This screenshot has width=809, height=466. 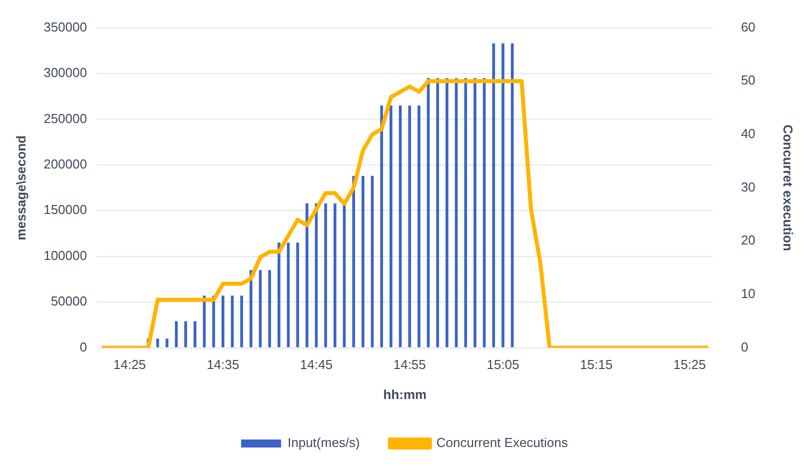 I want to click on x-tick-label: 15:05, so click(x=503, y=364).